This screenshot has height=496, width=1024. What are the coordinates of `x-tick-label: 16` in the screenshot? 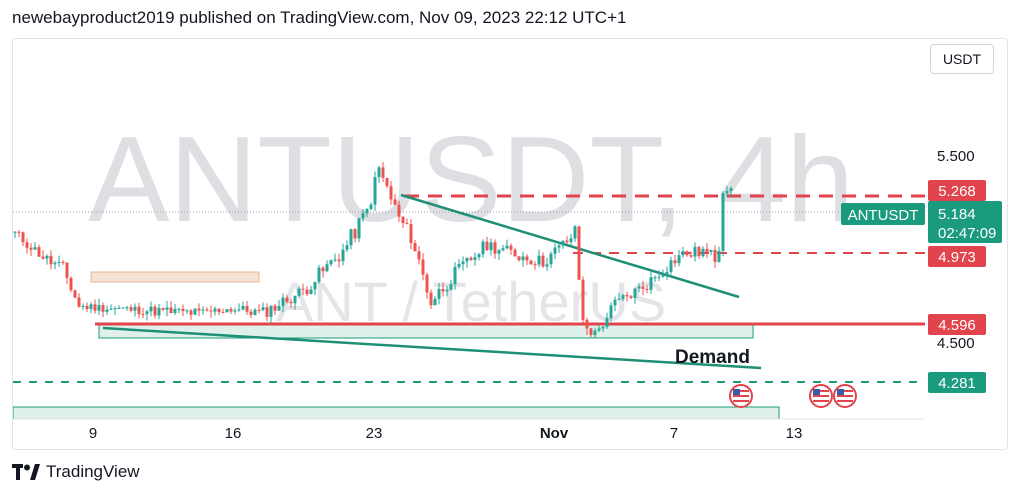 It's located at (233, 433).